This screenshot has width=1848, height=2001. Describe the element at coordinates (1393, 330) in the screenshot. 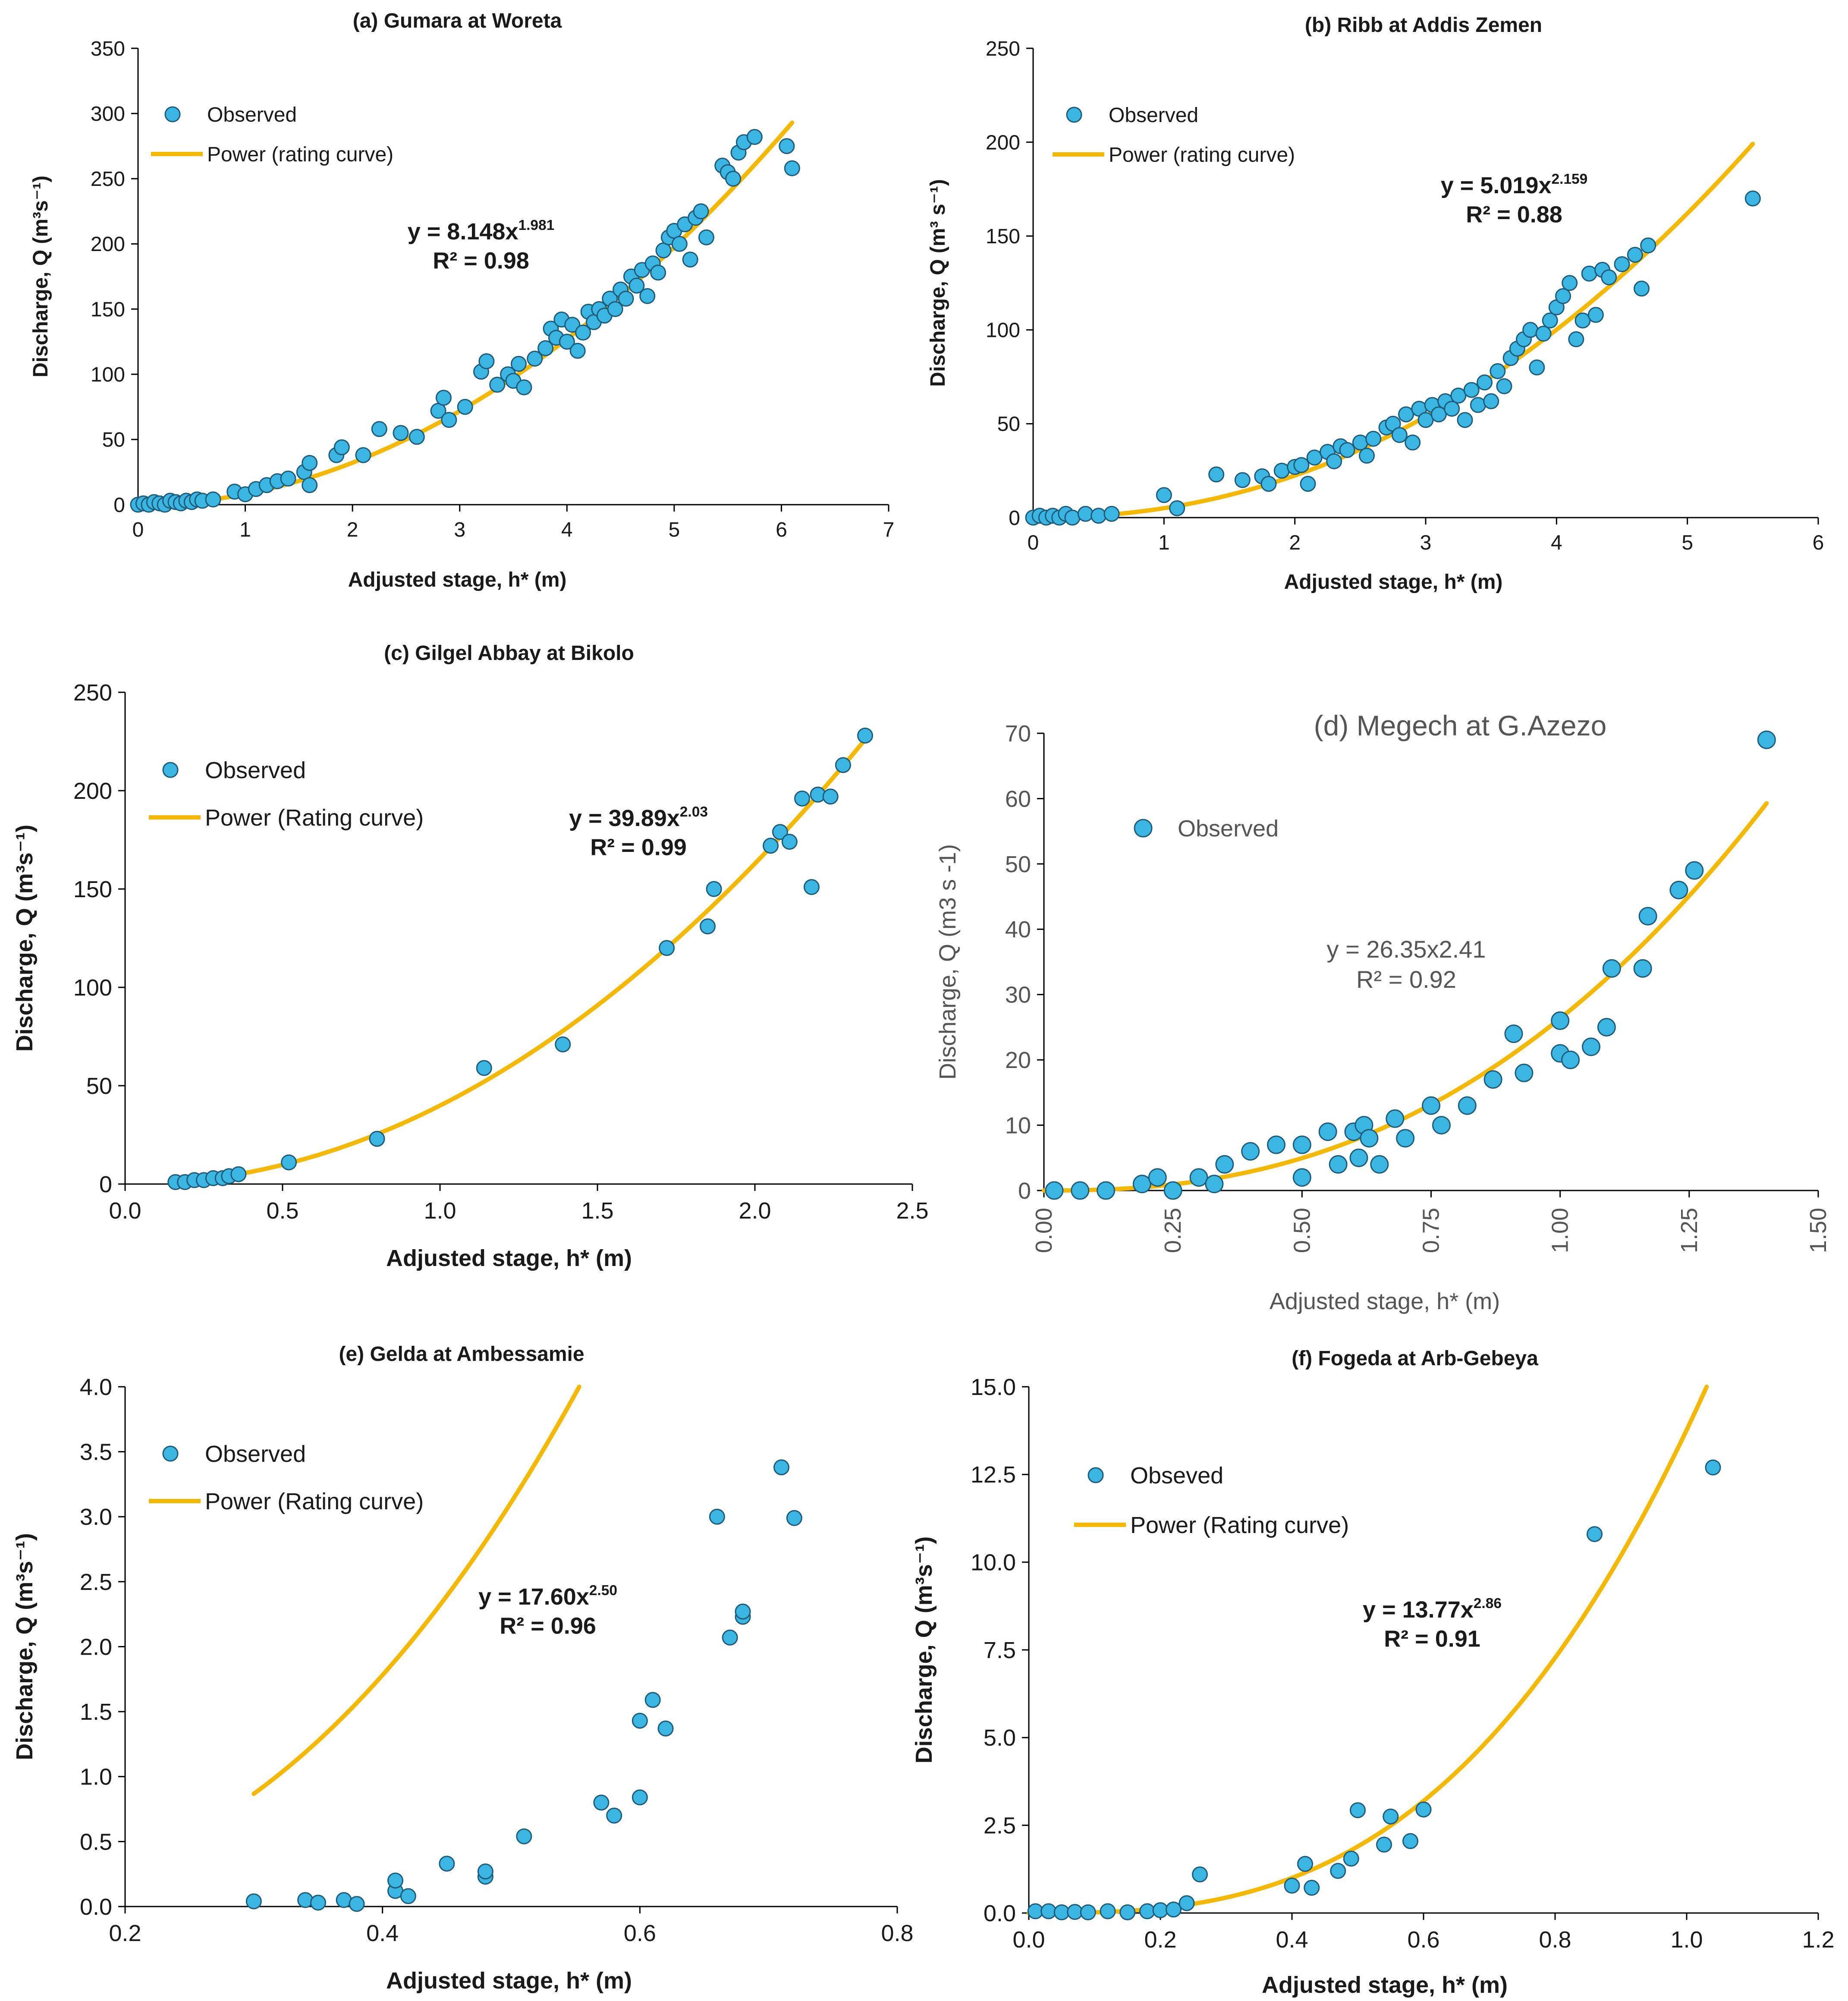

I see `rating-curve-series` at that location.